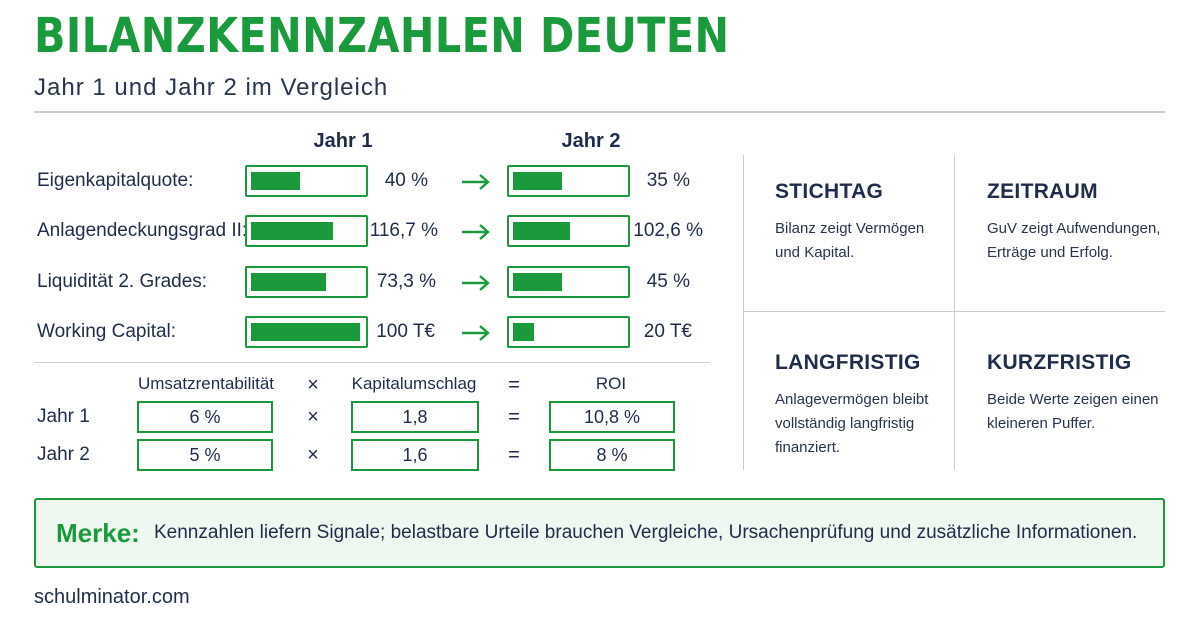  Describe the element at coordinates (1059, 362) in the screenshot. I see `card-title-kurzfristig: KURZFRISTIG` at that location.